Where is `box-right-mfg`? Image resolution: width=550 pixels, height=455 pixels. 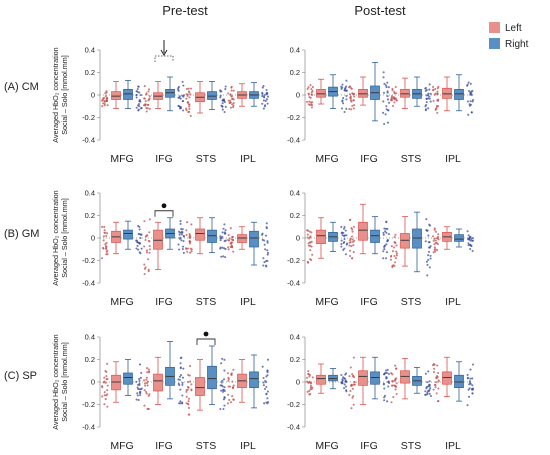 box-right-mfg is located at coordinates (128, 94).